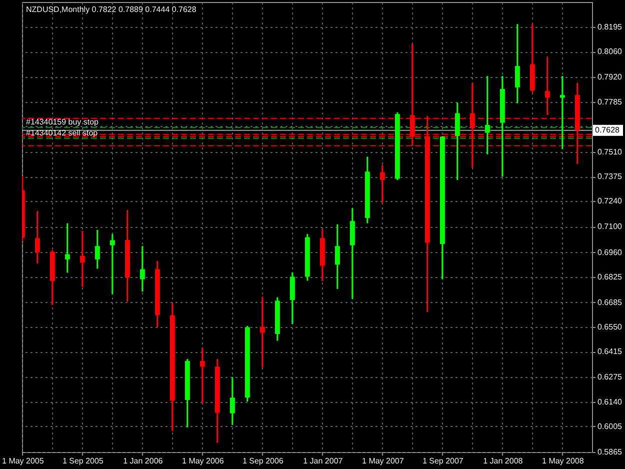 The height and width of the screenshot is (469, 625). What do you see at coordinates (610, 77) in the screenshot?
I see `y-tick-label: 0.7920` at bounding box center [610, 77].